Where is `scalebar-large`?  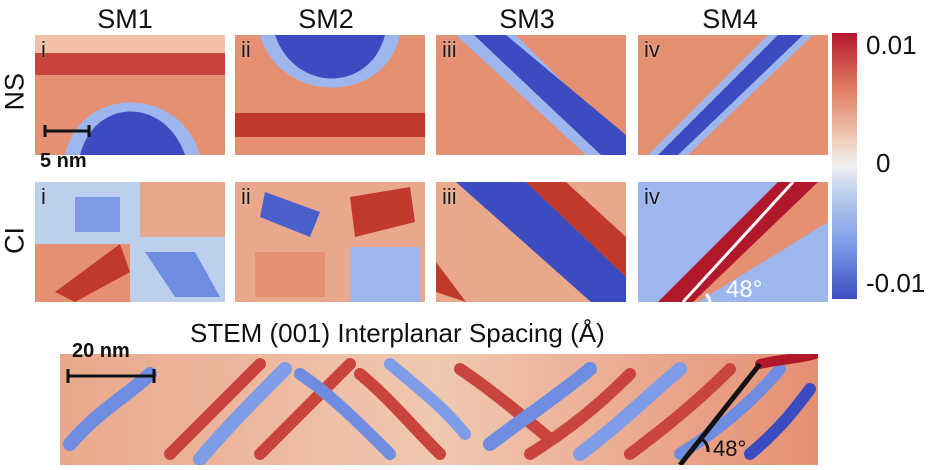
scalebar-large is located at coordinates (111, 376).